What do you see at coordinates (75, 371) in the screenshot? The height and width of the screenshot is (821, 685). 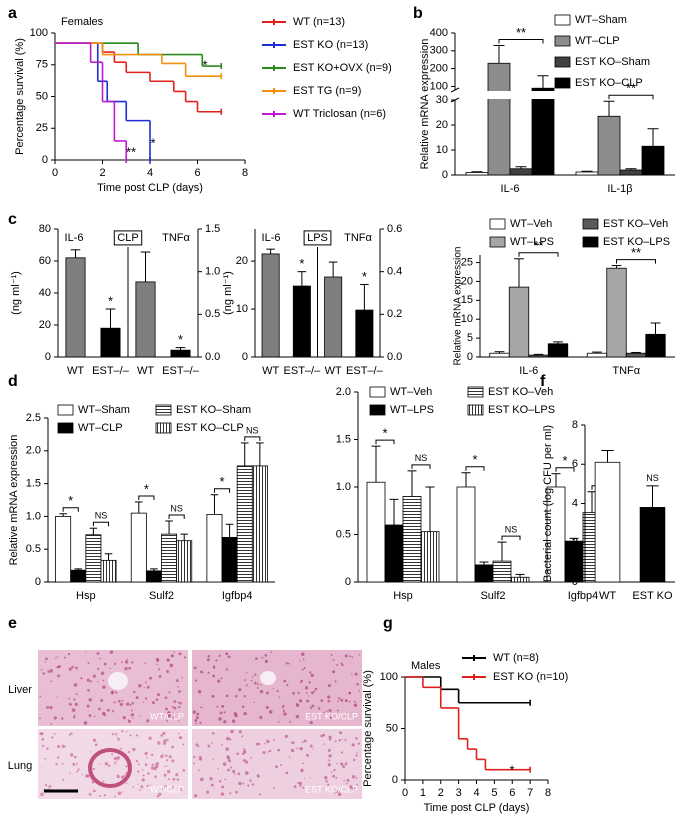 I see `x-tick-label: WT` at bounding box center [75, 371].